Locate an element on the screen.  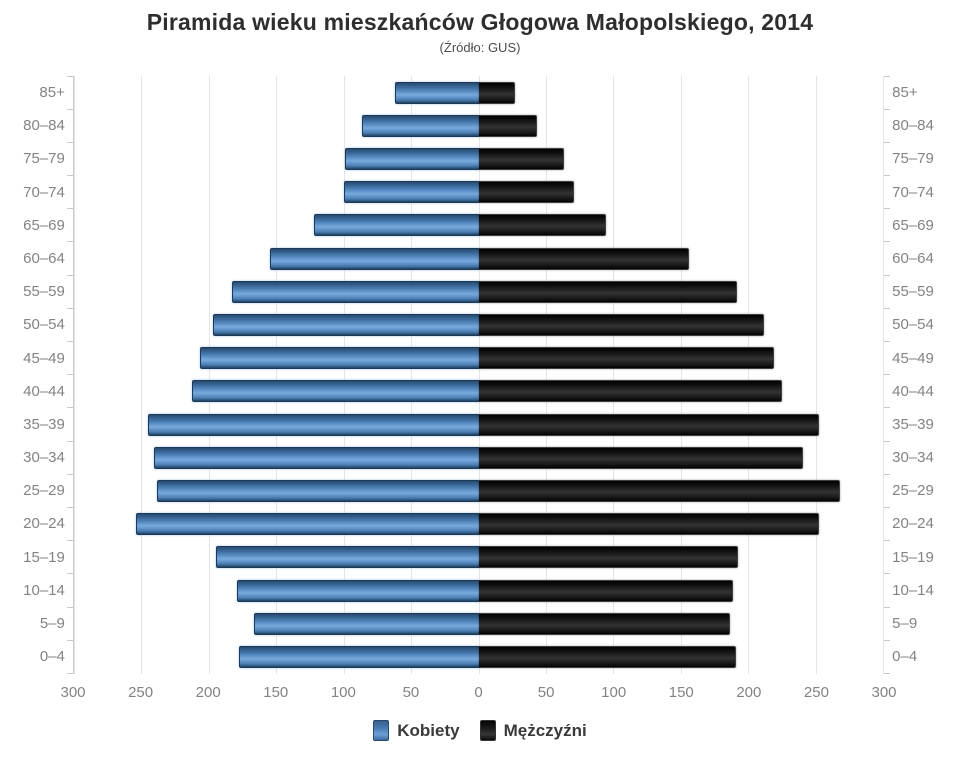
age-group-label: 10–14 is located at coordinates (44, 590).